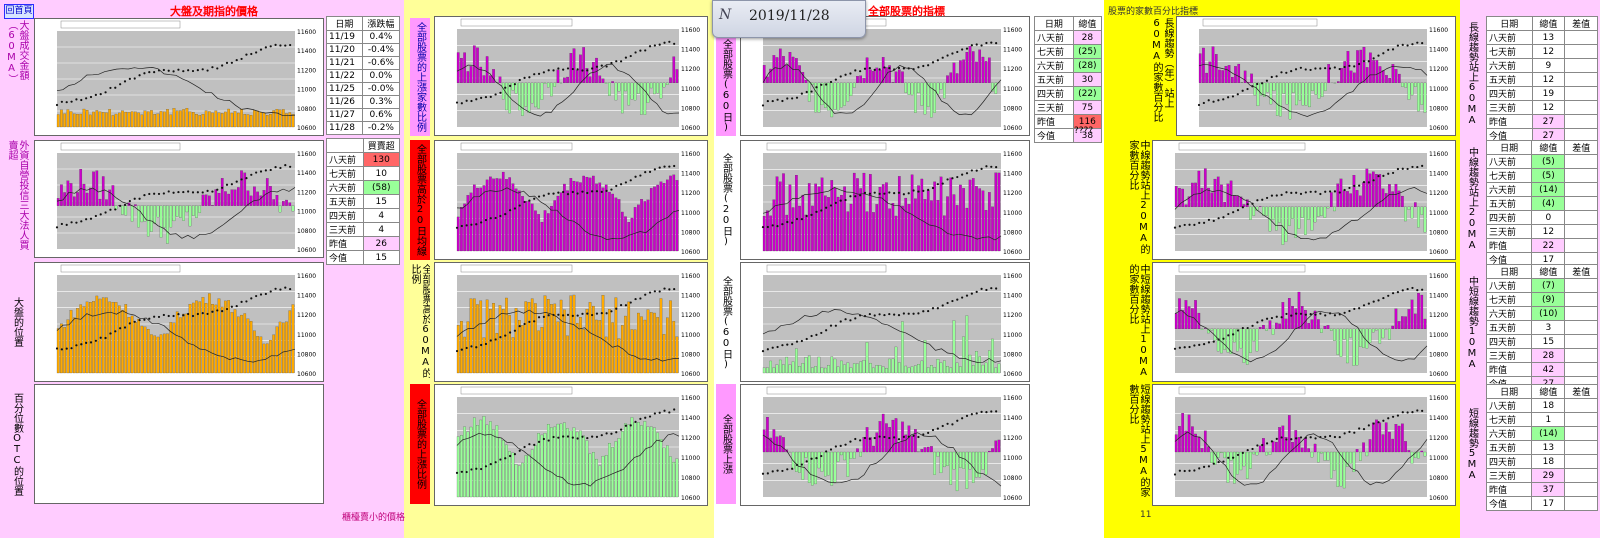 The width and height of the screenshot is (1600, 538). Describe the element at coordinates (726, 444) in the screenshot. I see `label-midright-row4: 全部股票上漲` at that location.